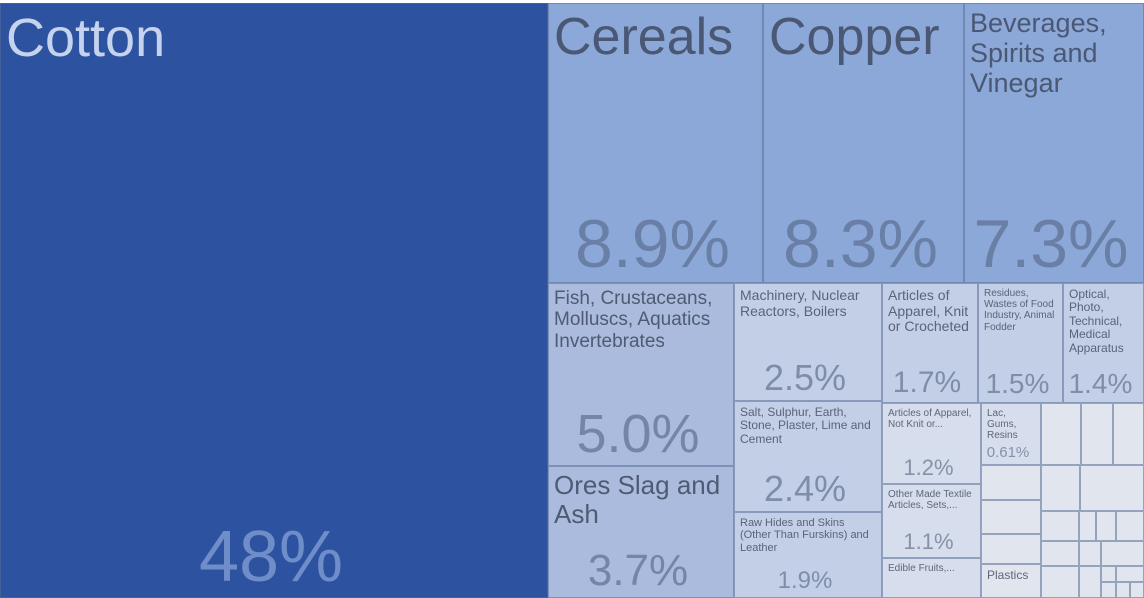 The width and height of the screenshot is (1144, 598). I want to click on tile-label: Copper, so click(854, 37).